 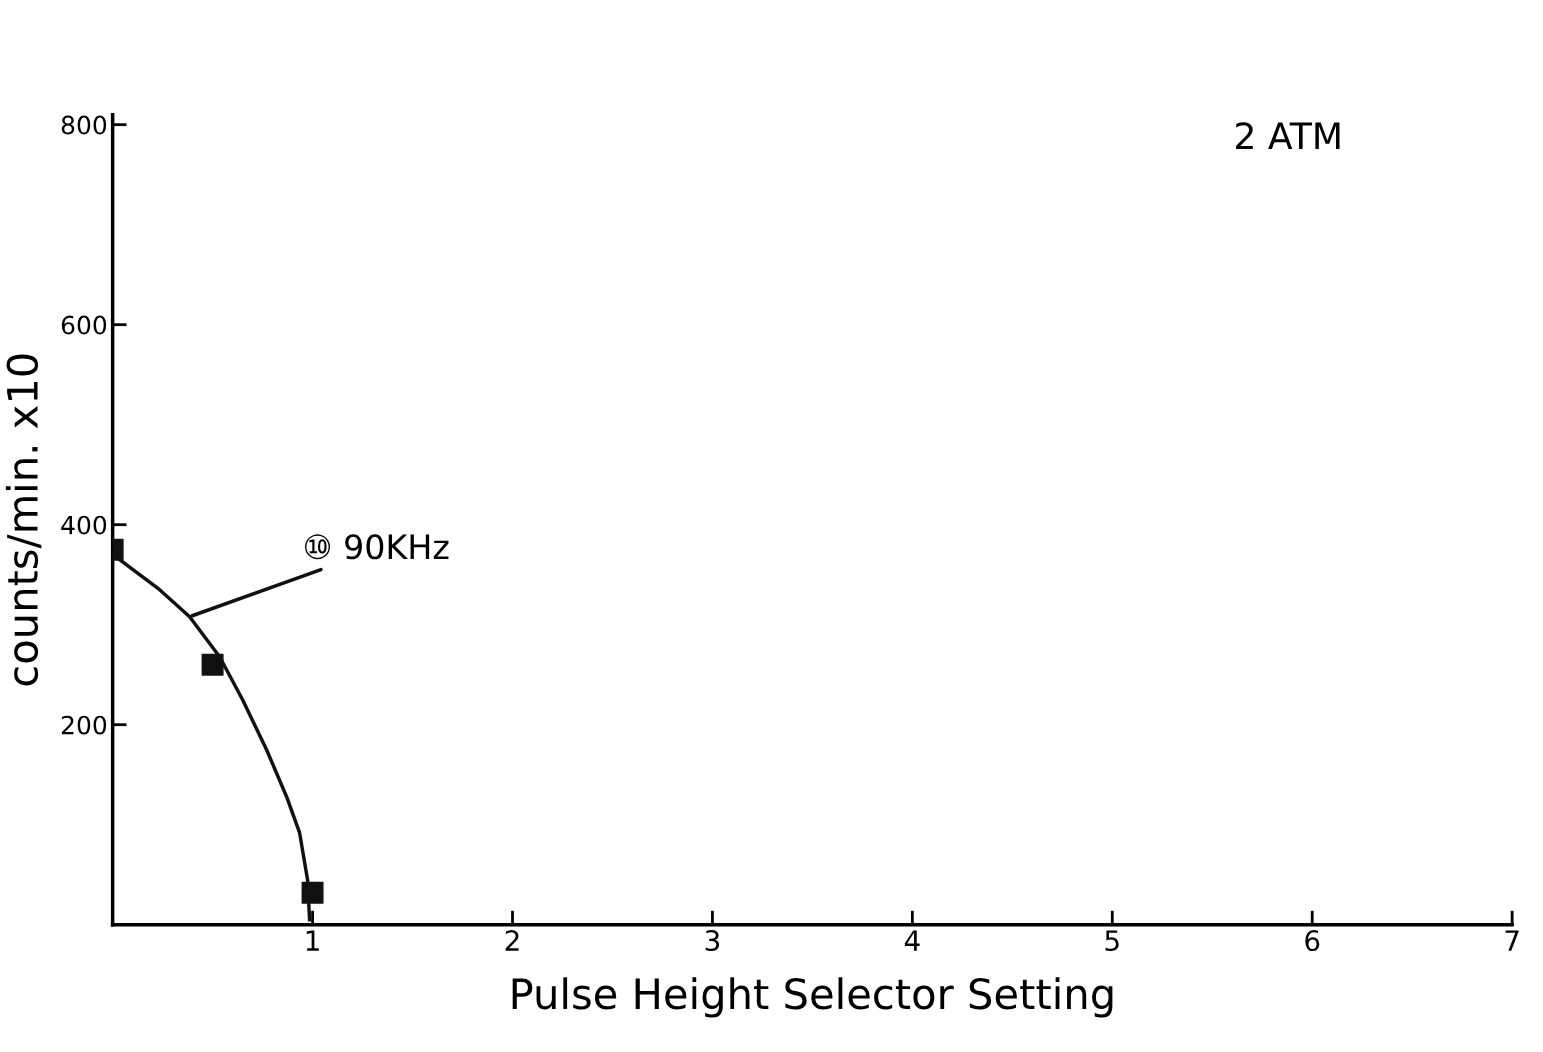 What do you see at coordinates (23, 520) in the screenshot?
I see `y-axis-title: counts/min. x10` at bounding box center [23, 520].